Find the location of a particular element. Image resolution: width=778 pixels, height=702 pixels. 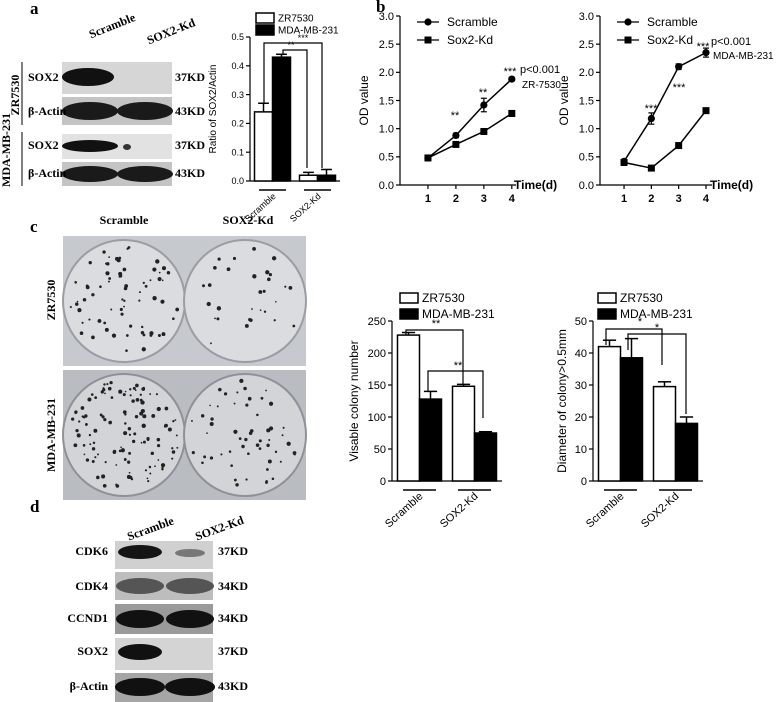

x-tick-label: 3 is located at coordinates (484, 199).